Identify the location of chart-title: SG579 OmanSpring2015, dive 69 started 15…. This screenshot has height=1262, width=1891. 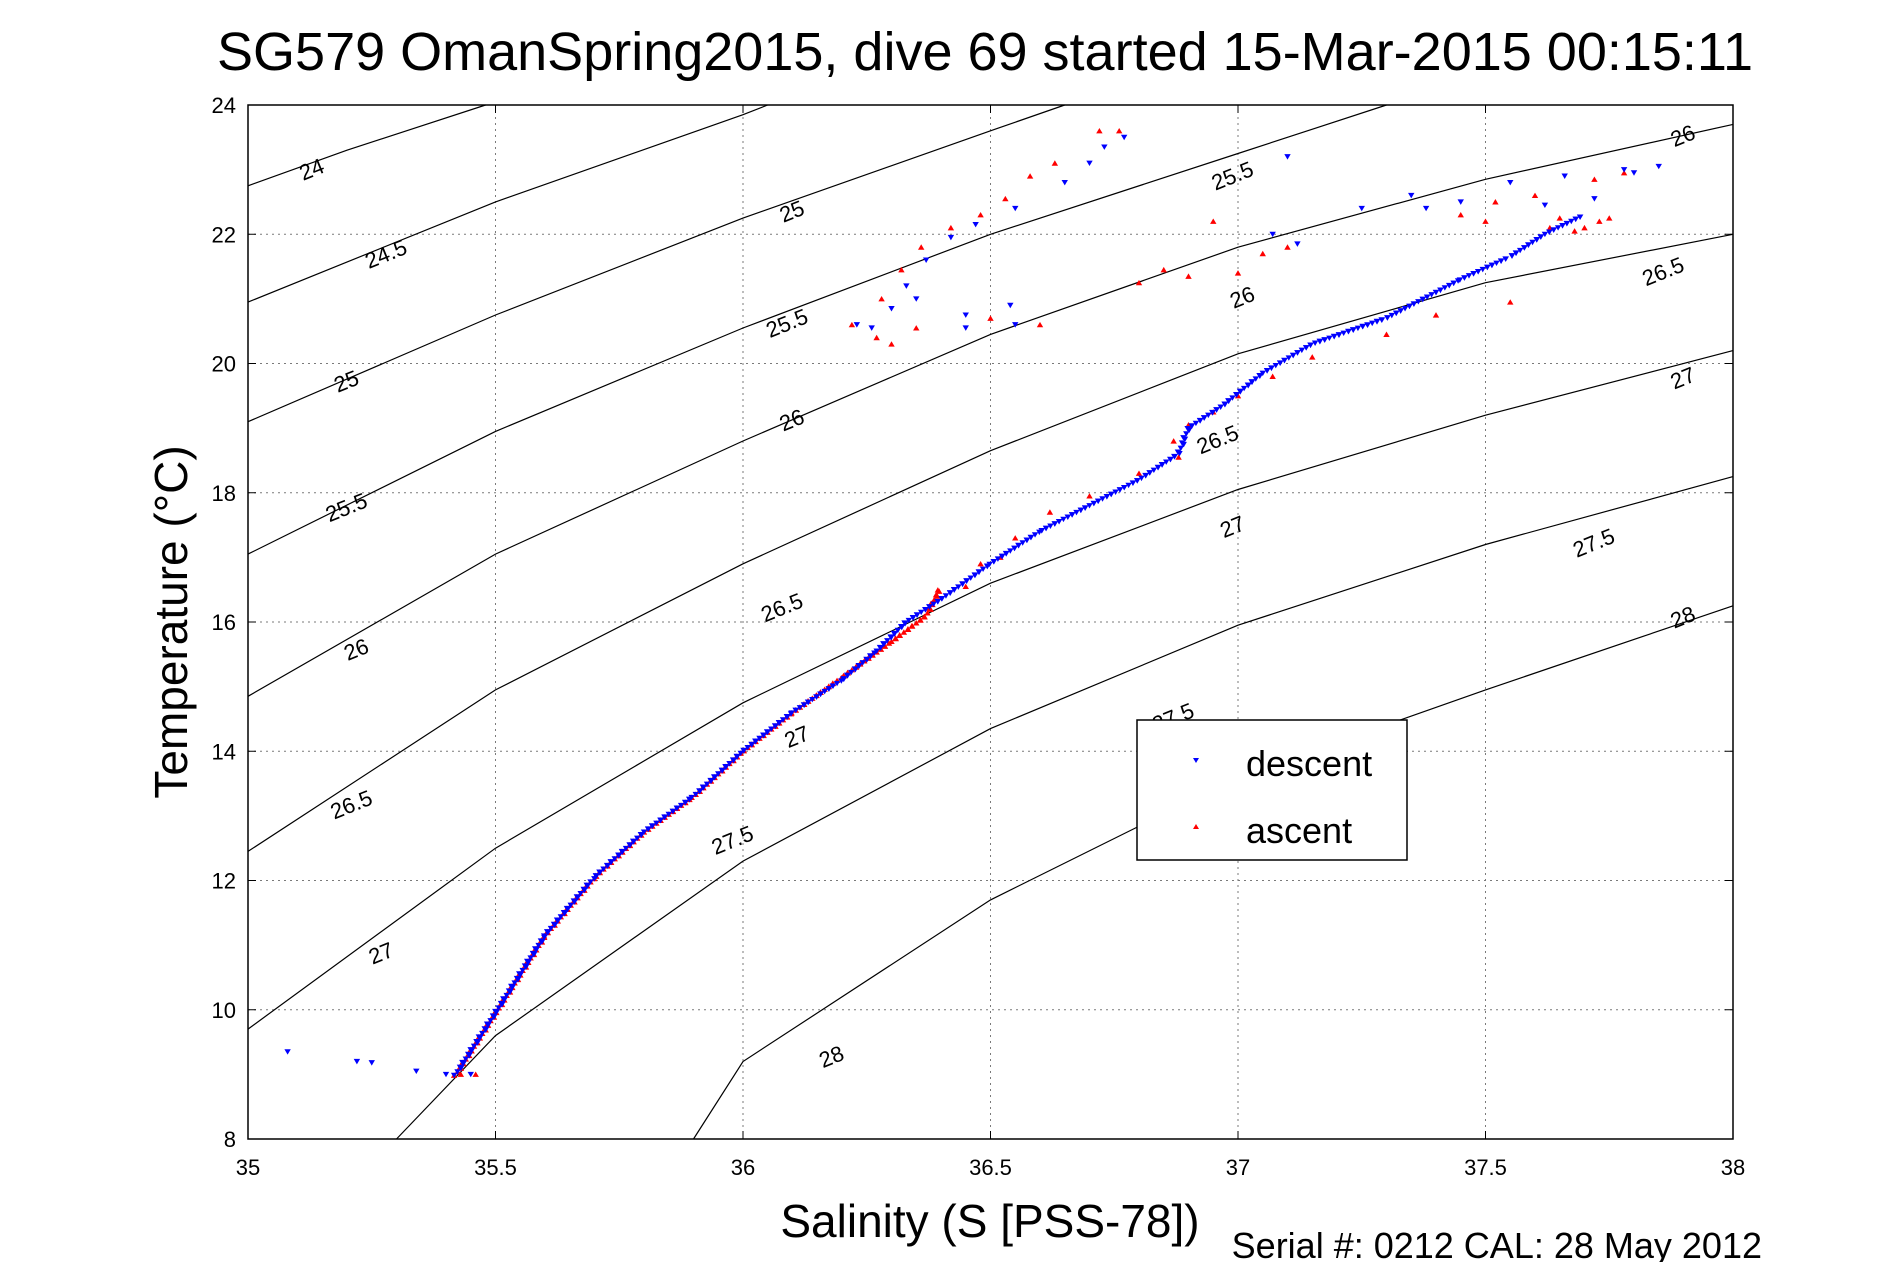
(985, 52).